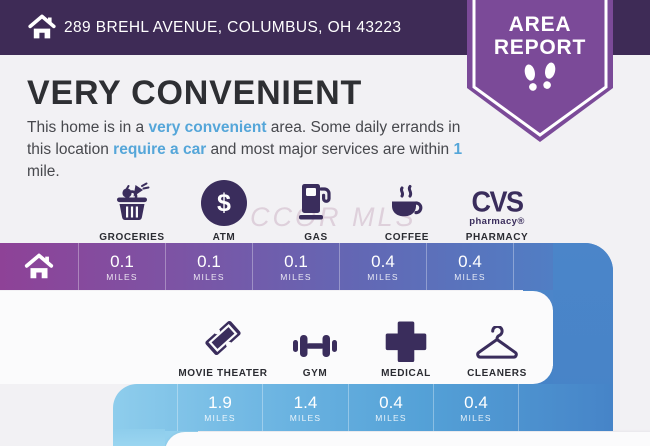 The image size is (650, 446). What do you see at coordinates (540, 24) in the screenshot?
I see `badge-title-line1: AREA` at bounding box center [540, 24].